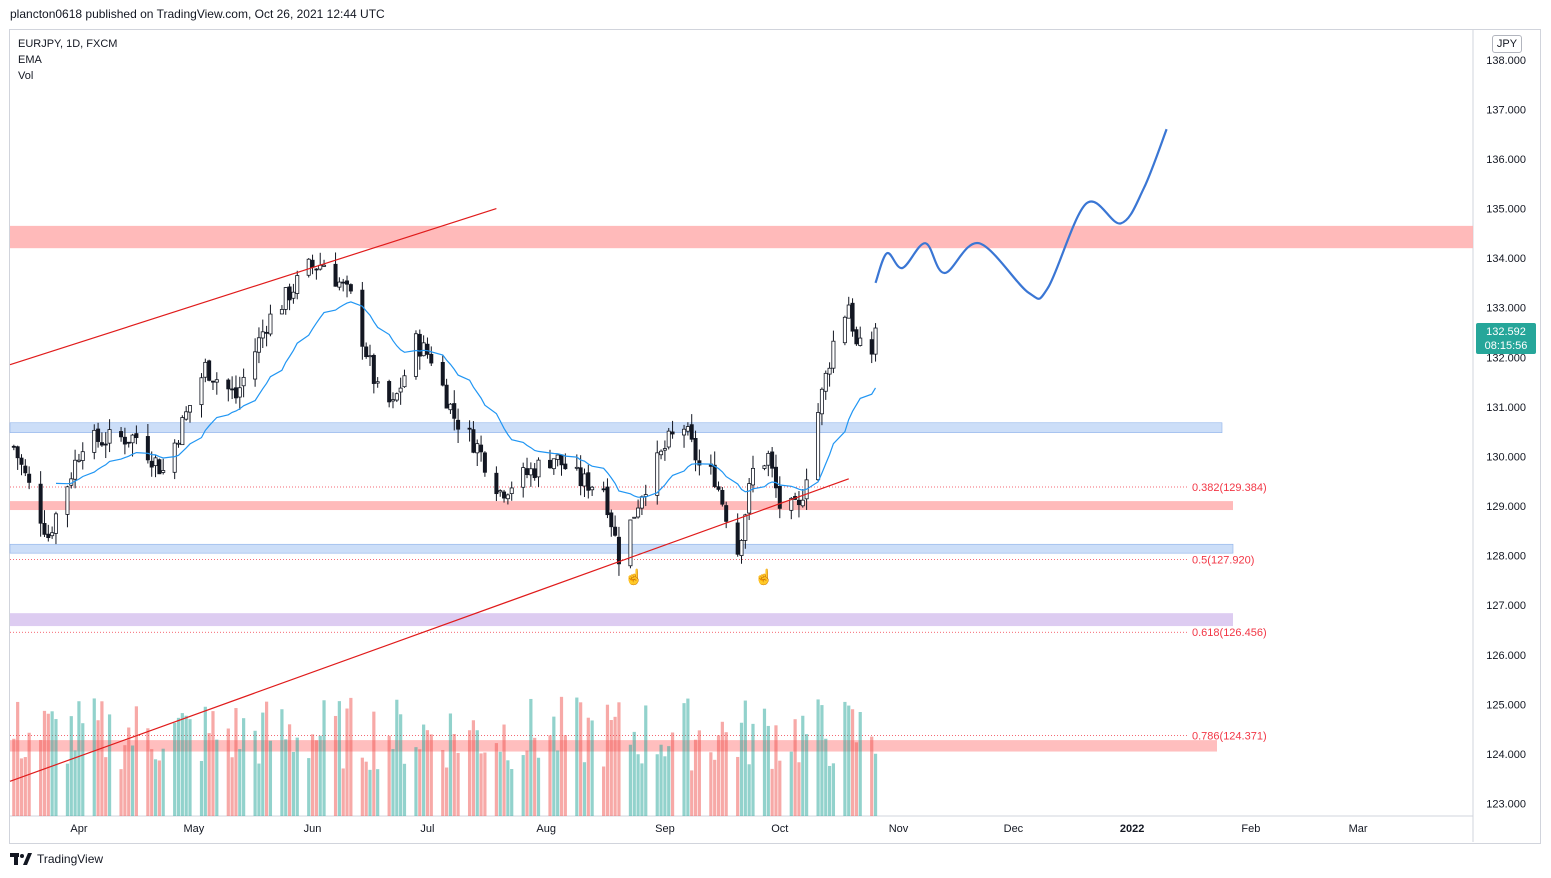 The height and width of the screenshot is (878, 1551). What do you see at coordinates (1229, 633) in the screenshot?
I see `fib-level-label: 0.618(126.456)` at bounding box center [1229, 633].